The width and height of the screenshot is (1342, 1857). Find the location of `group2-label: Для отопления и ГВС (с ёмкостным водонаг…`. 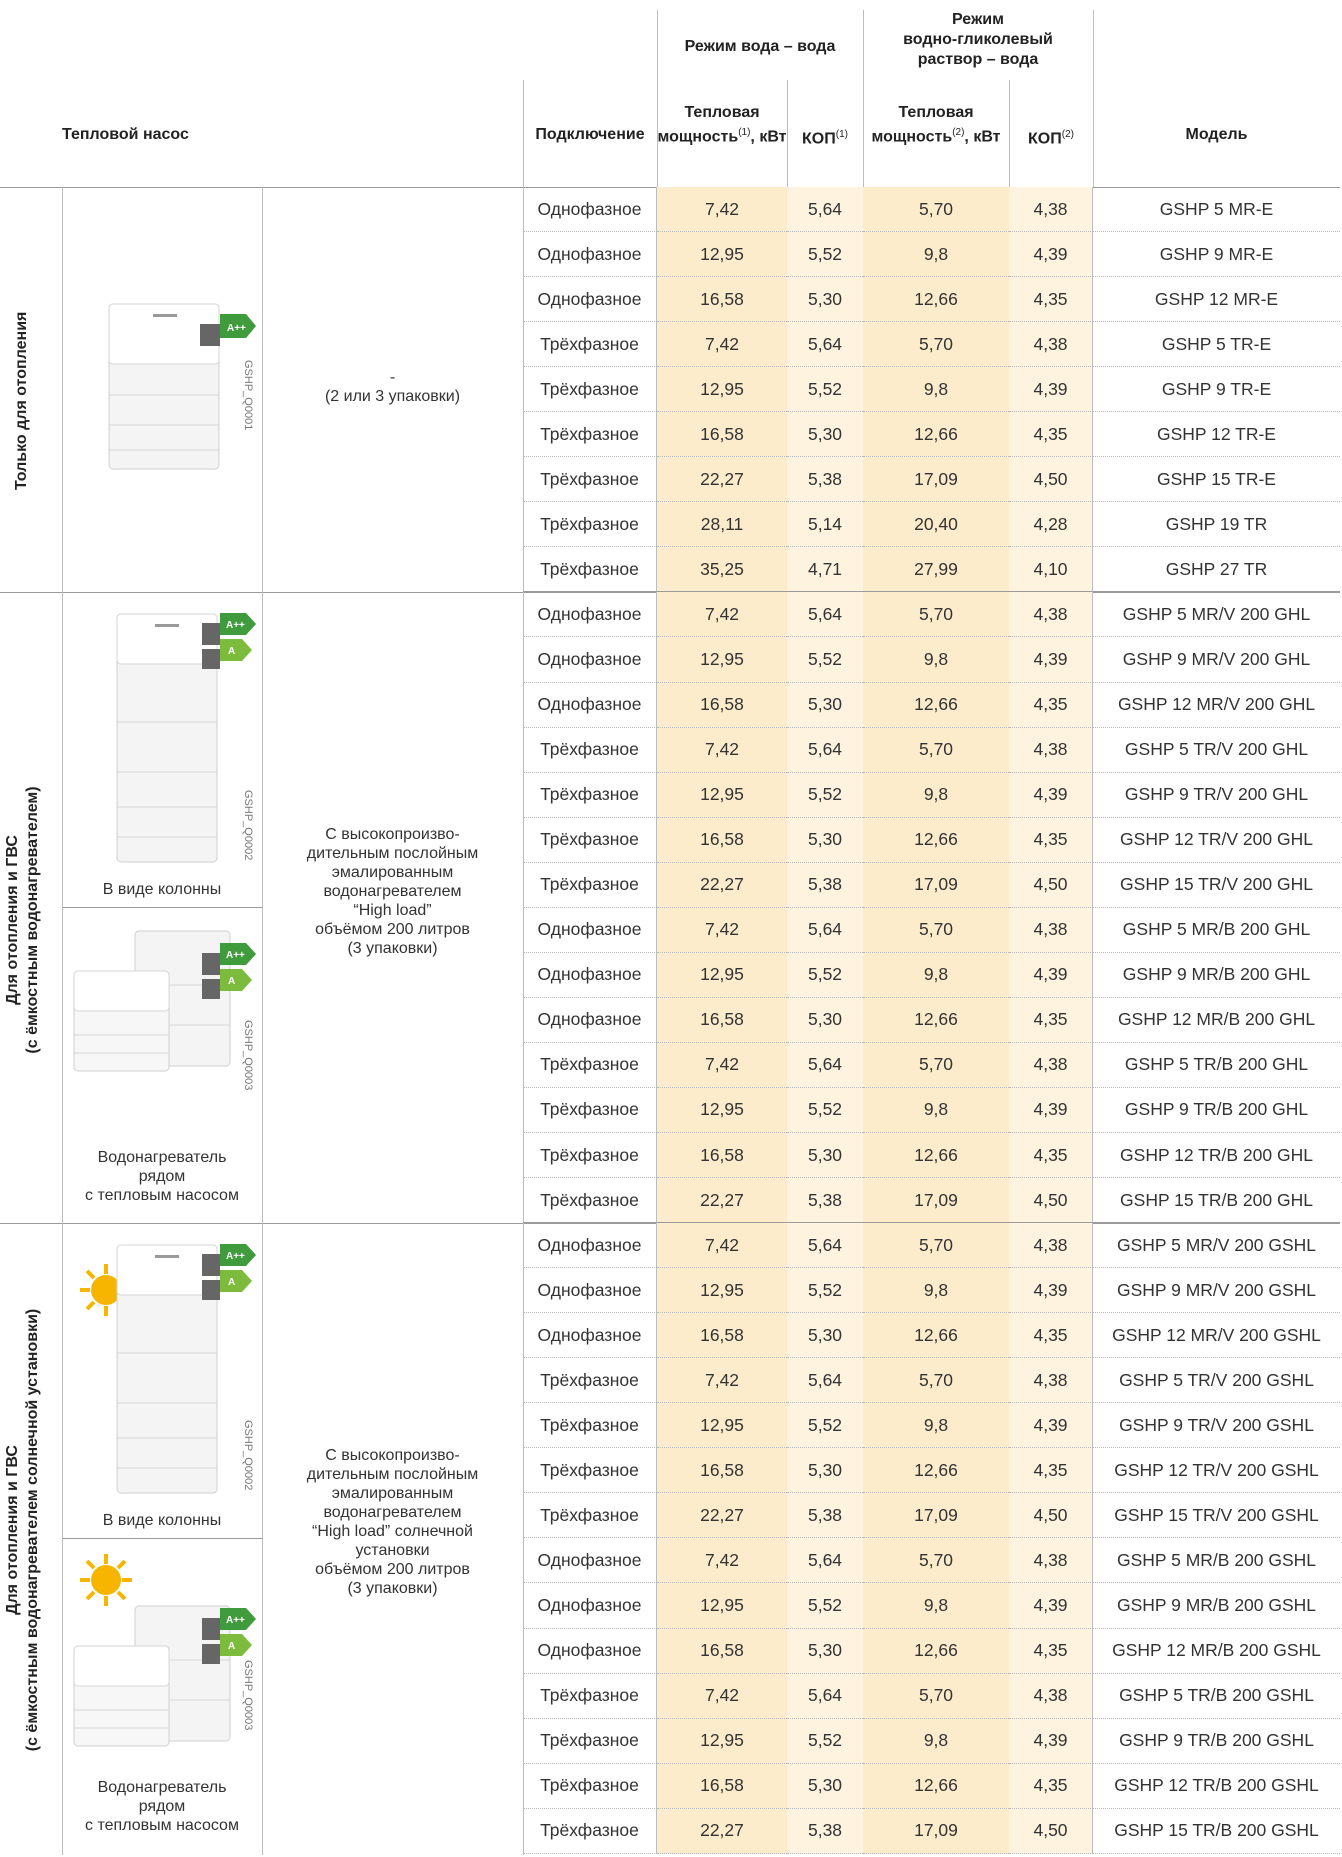

group2-label: Для отопления и ГВС (с ёмкостным водонаг… is located at coordinates (23, 920).